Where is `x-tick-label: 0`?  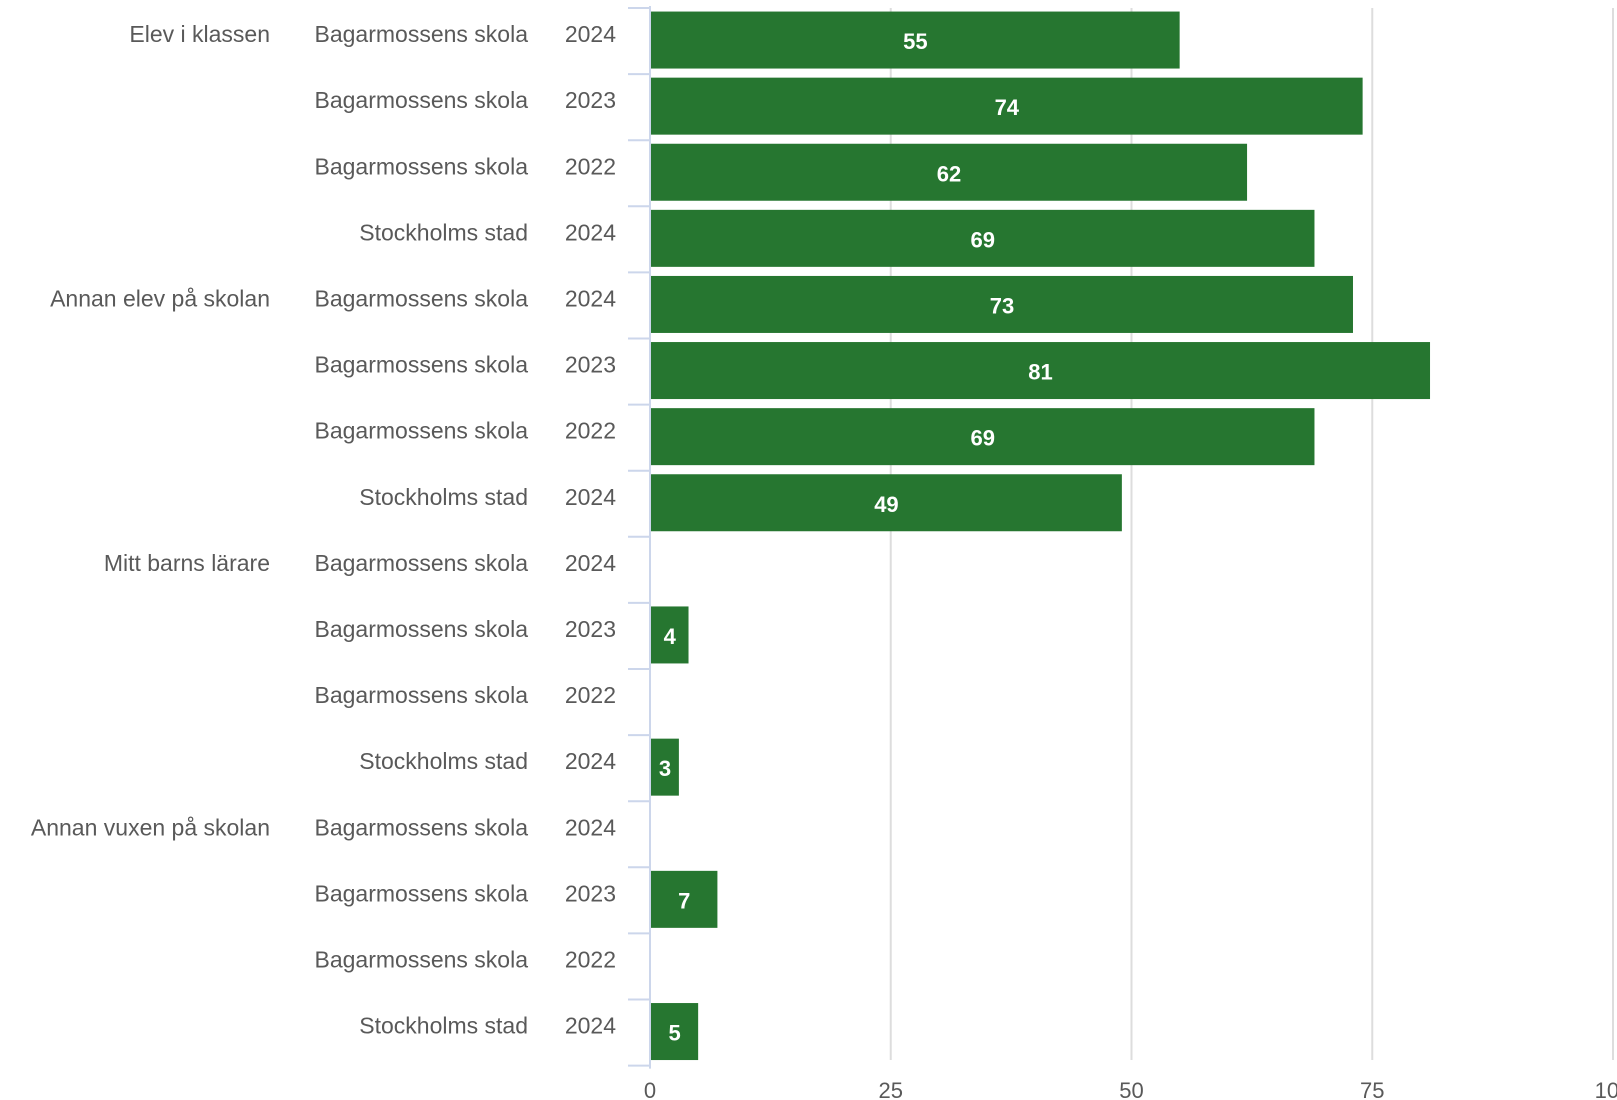
x-tick-label: 0 is located at coordinates (650, 1089).